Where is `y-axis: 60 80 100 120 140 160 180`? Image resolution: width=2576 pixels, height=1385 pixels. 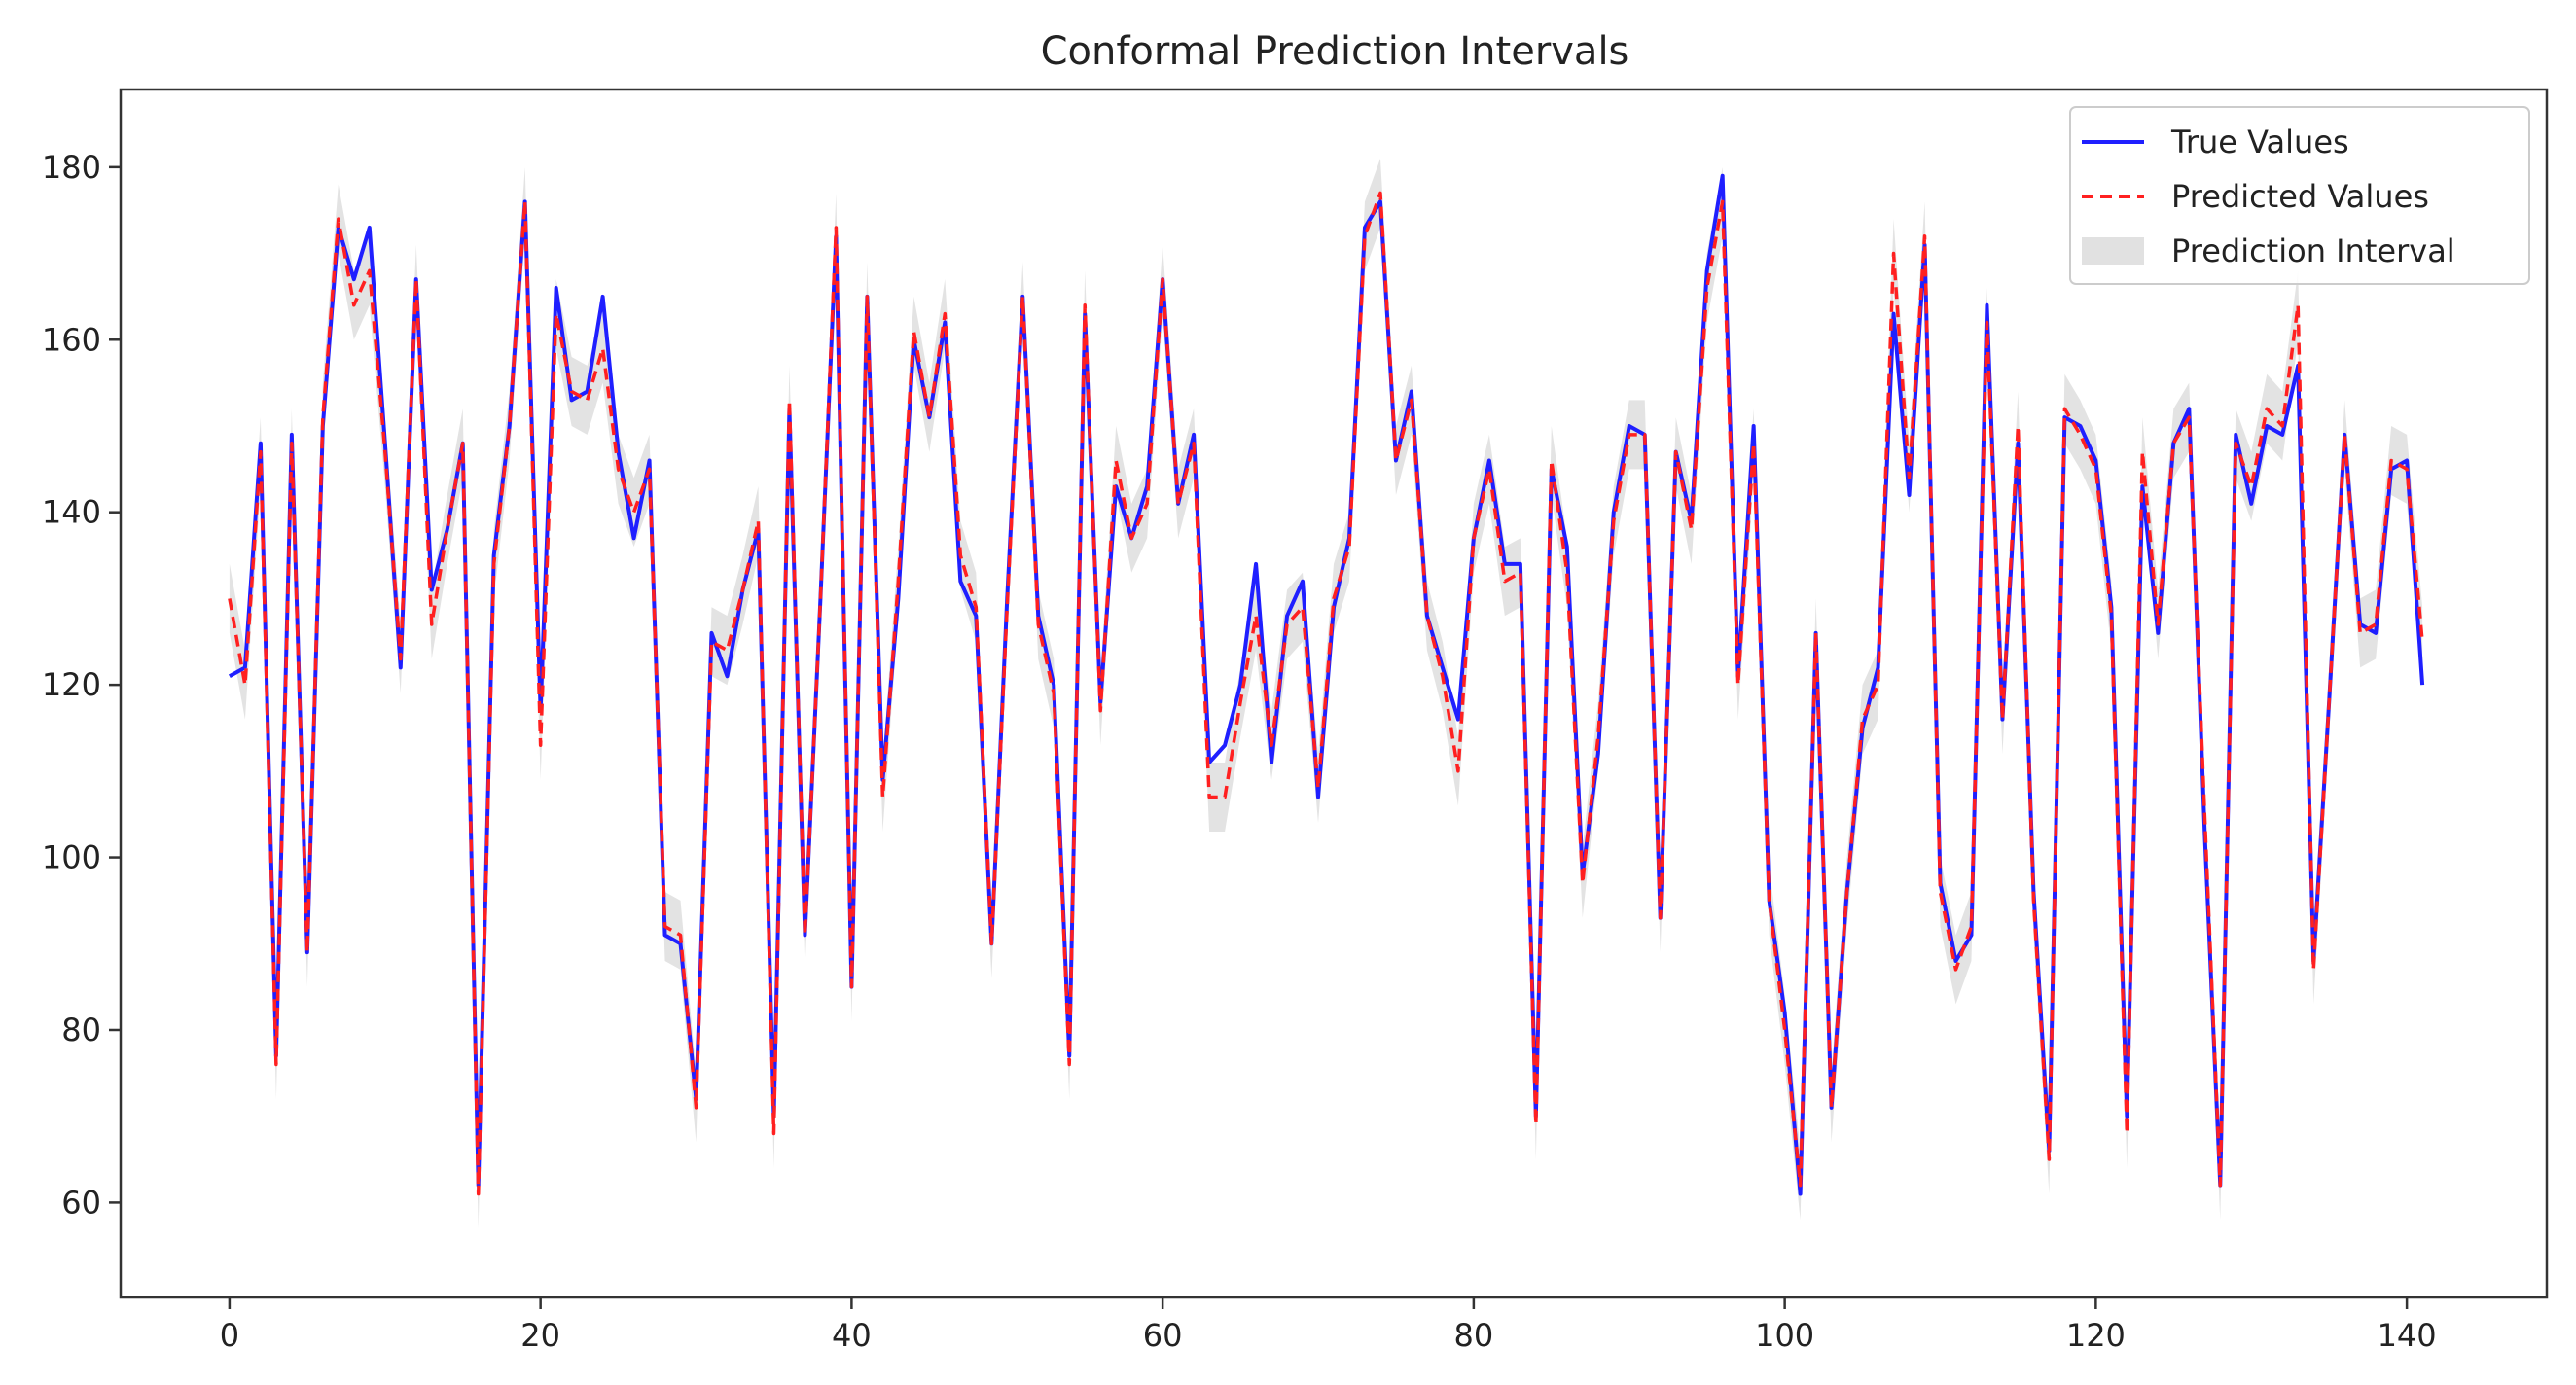
y-axis: 60 80 100 120 140 160 180 is located at coordinates (81, 685).